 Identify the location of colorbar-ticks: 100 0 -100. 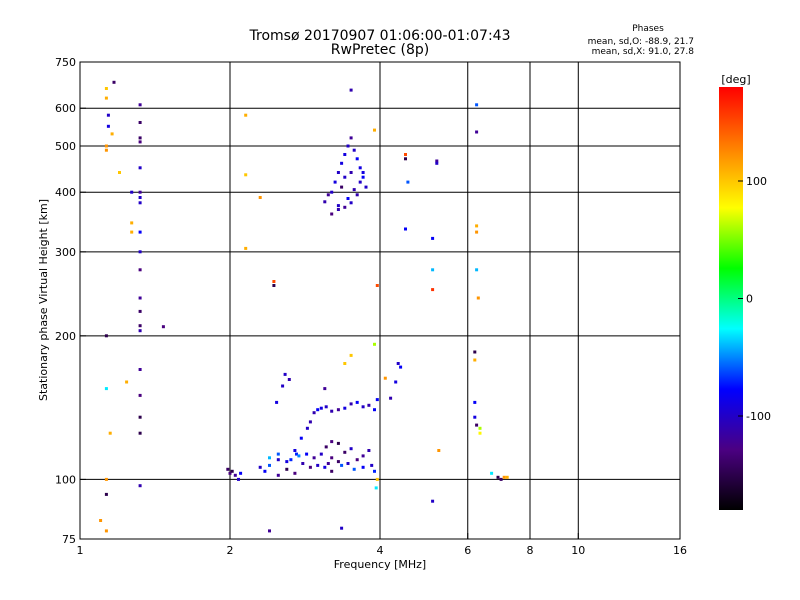
(754, 299).